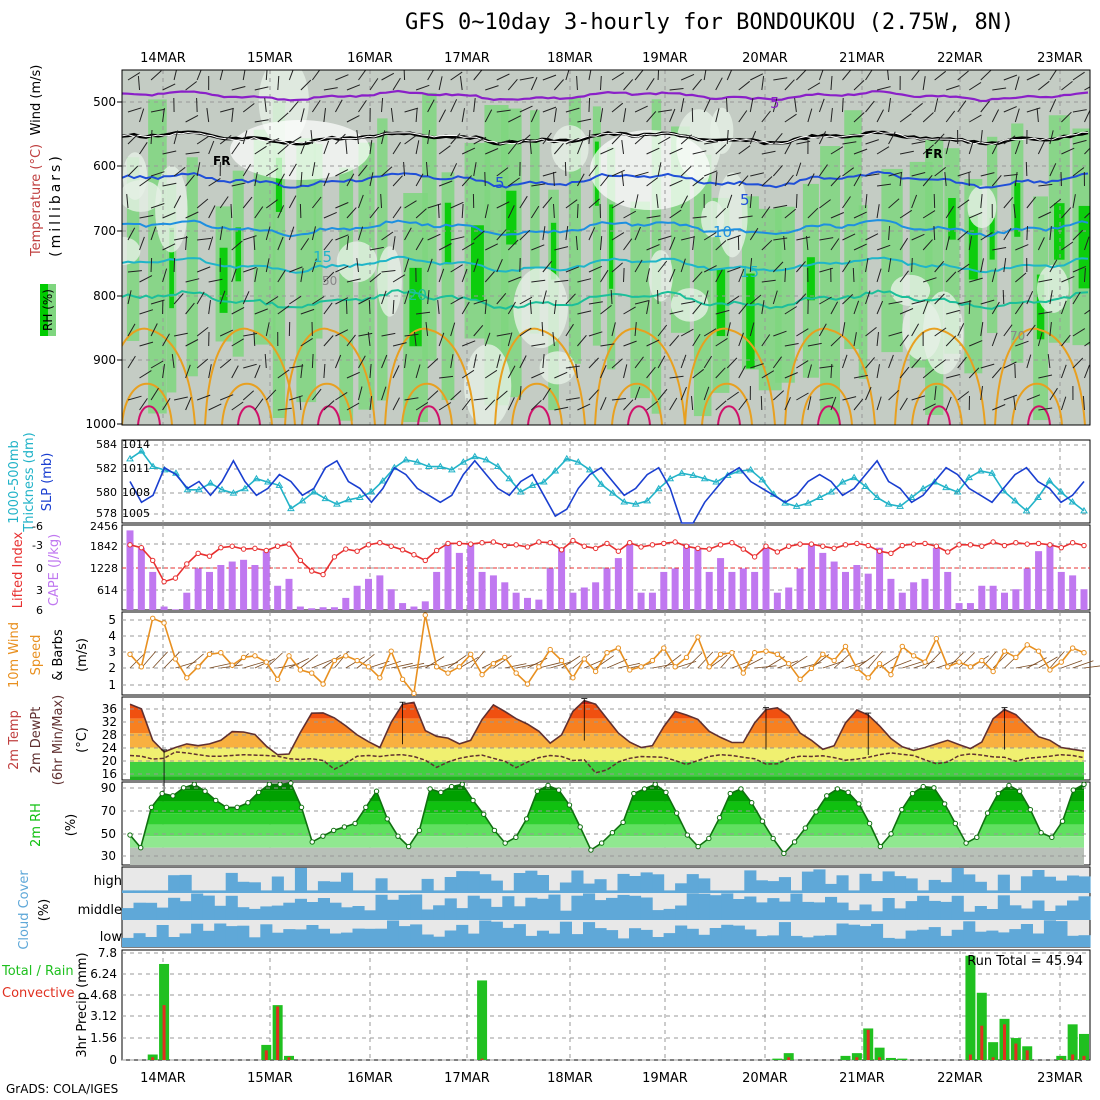  Describe the element at coordinates (329, 281) in the screenshot. I see `contour-label: 50` at that location.